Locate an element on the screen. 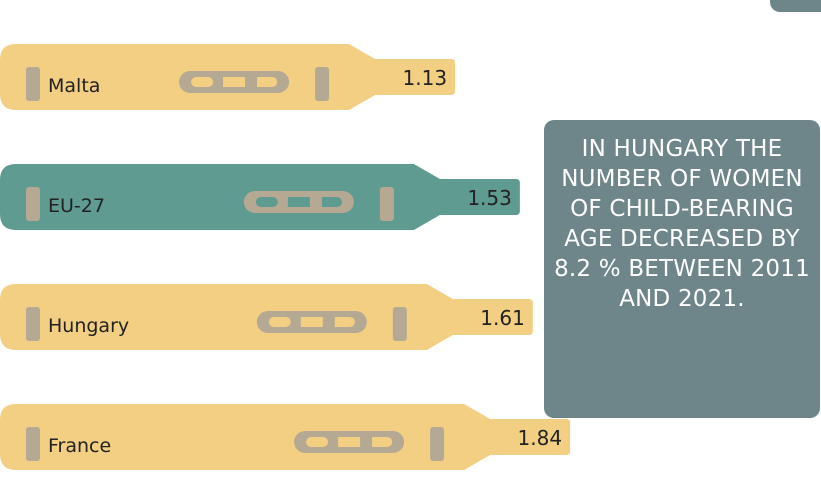 Image resolution: width=821 pixels, height=486 pixels. category-label: Hungary is located at coordinates (88, 326).